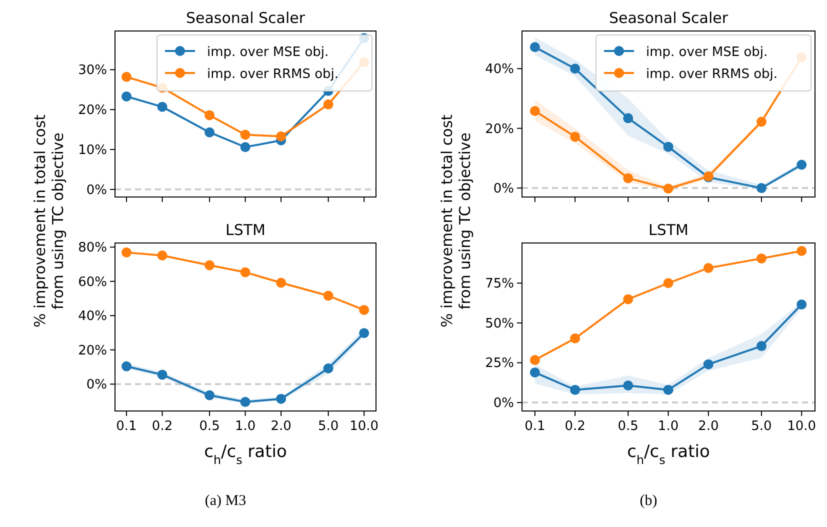 Image resolution: width=827 pixels, height=527 pixels. What do you see at coordinates (92, 70) in the screenshot?
I see `y-tick-label: 30%` at bounding box center [92, 70].